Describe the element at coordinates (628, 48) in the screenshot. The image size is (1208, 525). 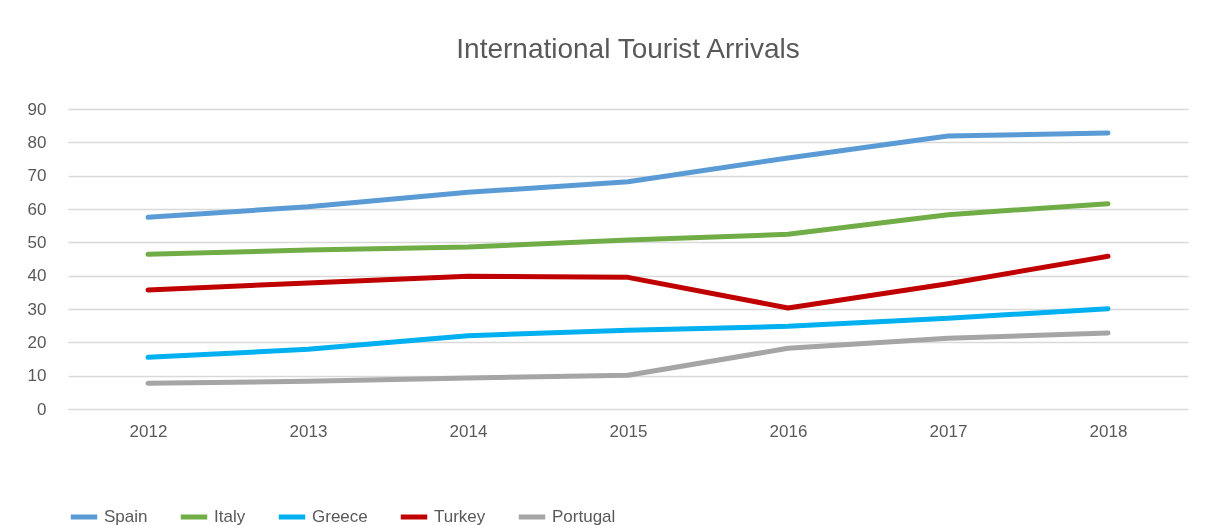
I see `chart-title: International Tourist Arrivals` at that location.